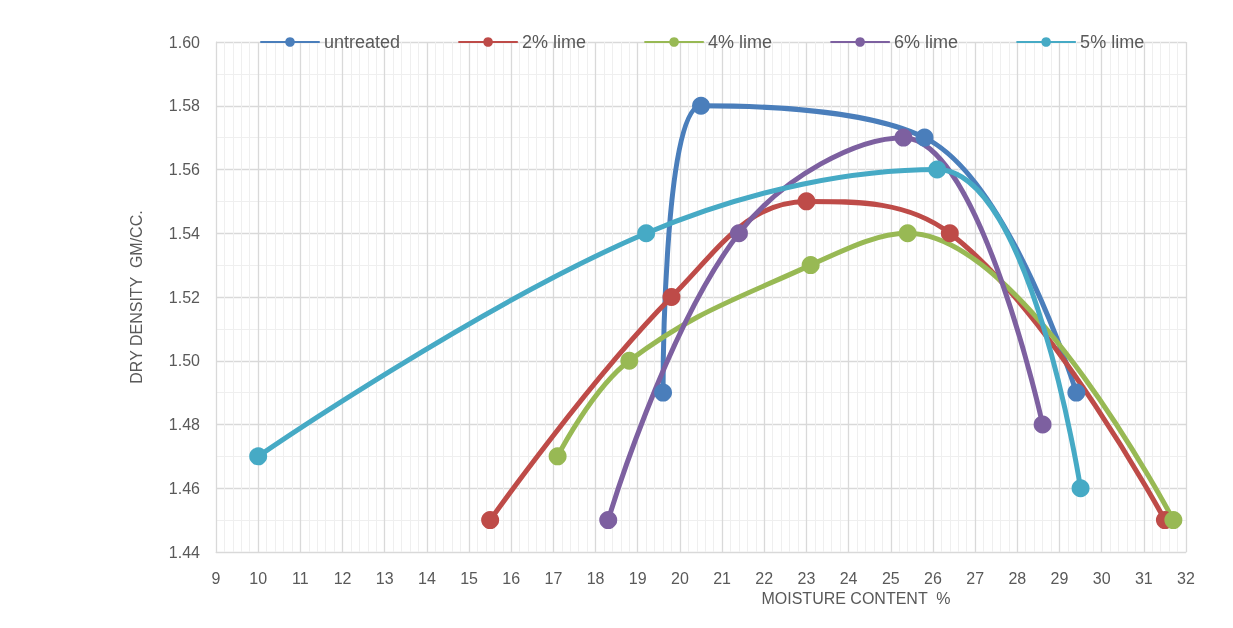 This screenshot has width=1233, height=628. Describe the element at coordinates (680, 578) in the screenshot. I see `x-tick-label: 20` at that location.